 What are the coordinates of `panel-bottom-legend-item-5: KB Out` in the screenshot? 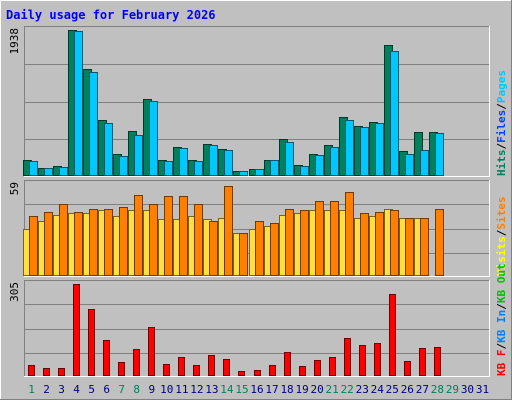 It's located at (501, 283).